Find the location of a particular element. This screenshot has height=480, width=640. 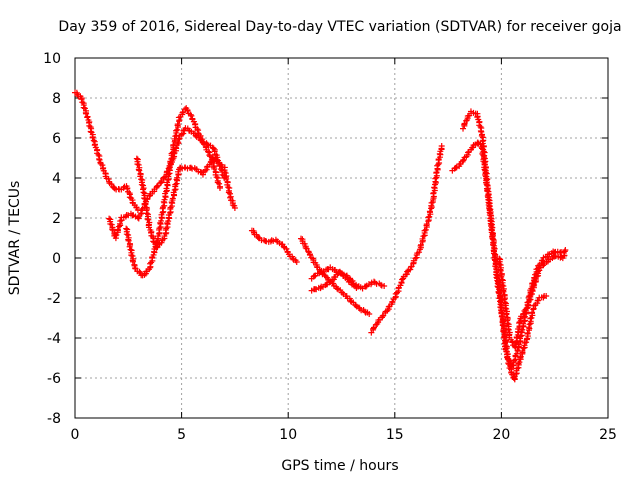

y-tick-label: -2 is located at coordinates (54, 299).